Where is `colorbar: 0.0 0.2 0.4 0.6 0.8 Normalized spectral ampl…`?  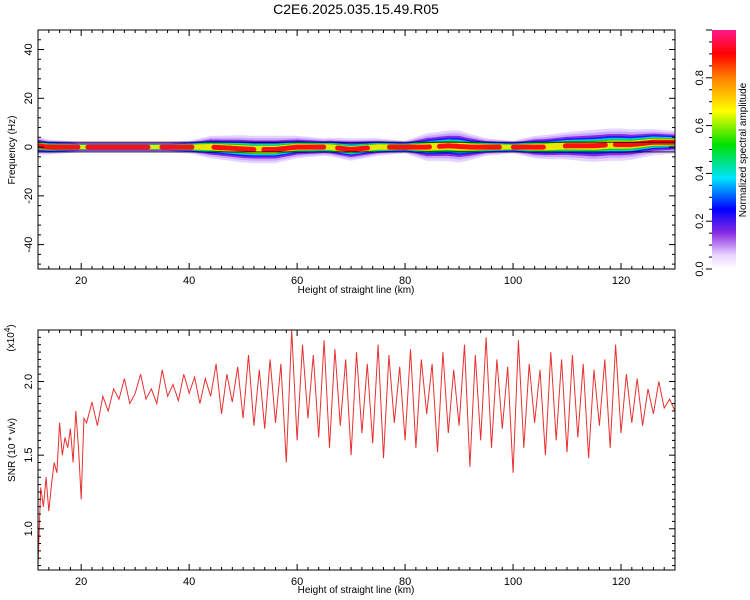
colorbar: 0.0 0.2 0.4 0.6 0.8 Normalized spectral ampl… is located at coordinates (721, 153).